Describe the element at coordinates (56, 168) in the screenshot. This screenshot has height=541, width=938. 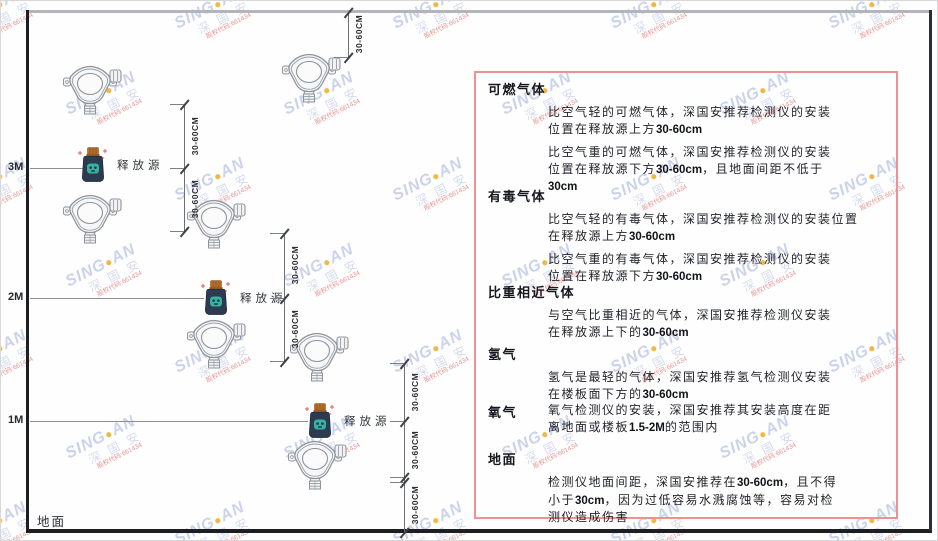
I see `ref-line-3m` at that location.